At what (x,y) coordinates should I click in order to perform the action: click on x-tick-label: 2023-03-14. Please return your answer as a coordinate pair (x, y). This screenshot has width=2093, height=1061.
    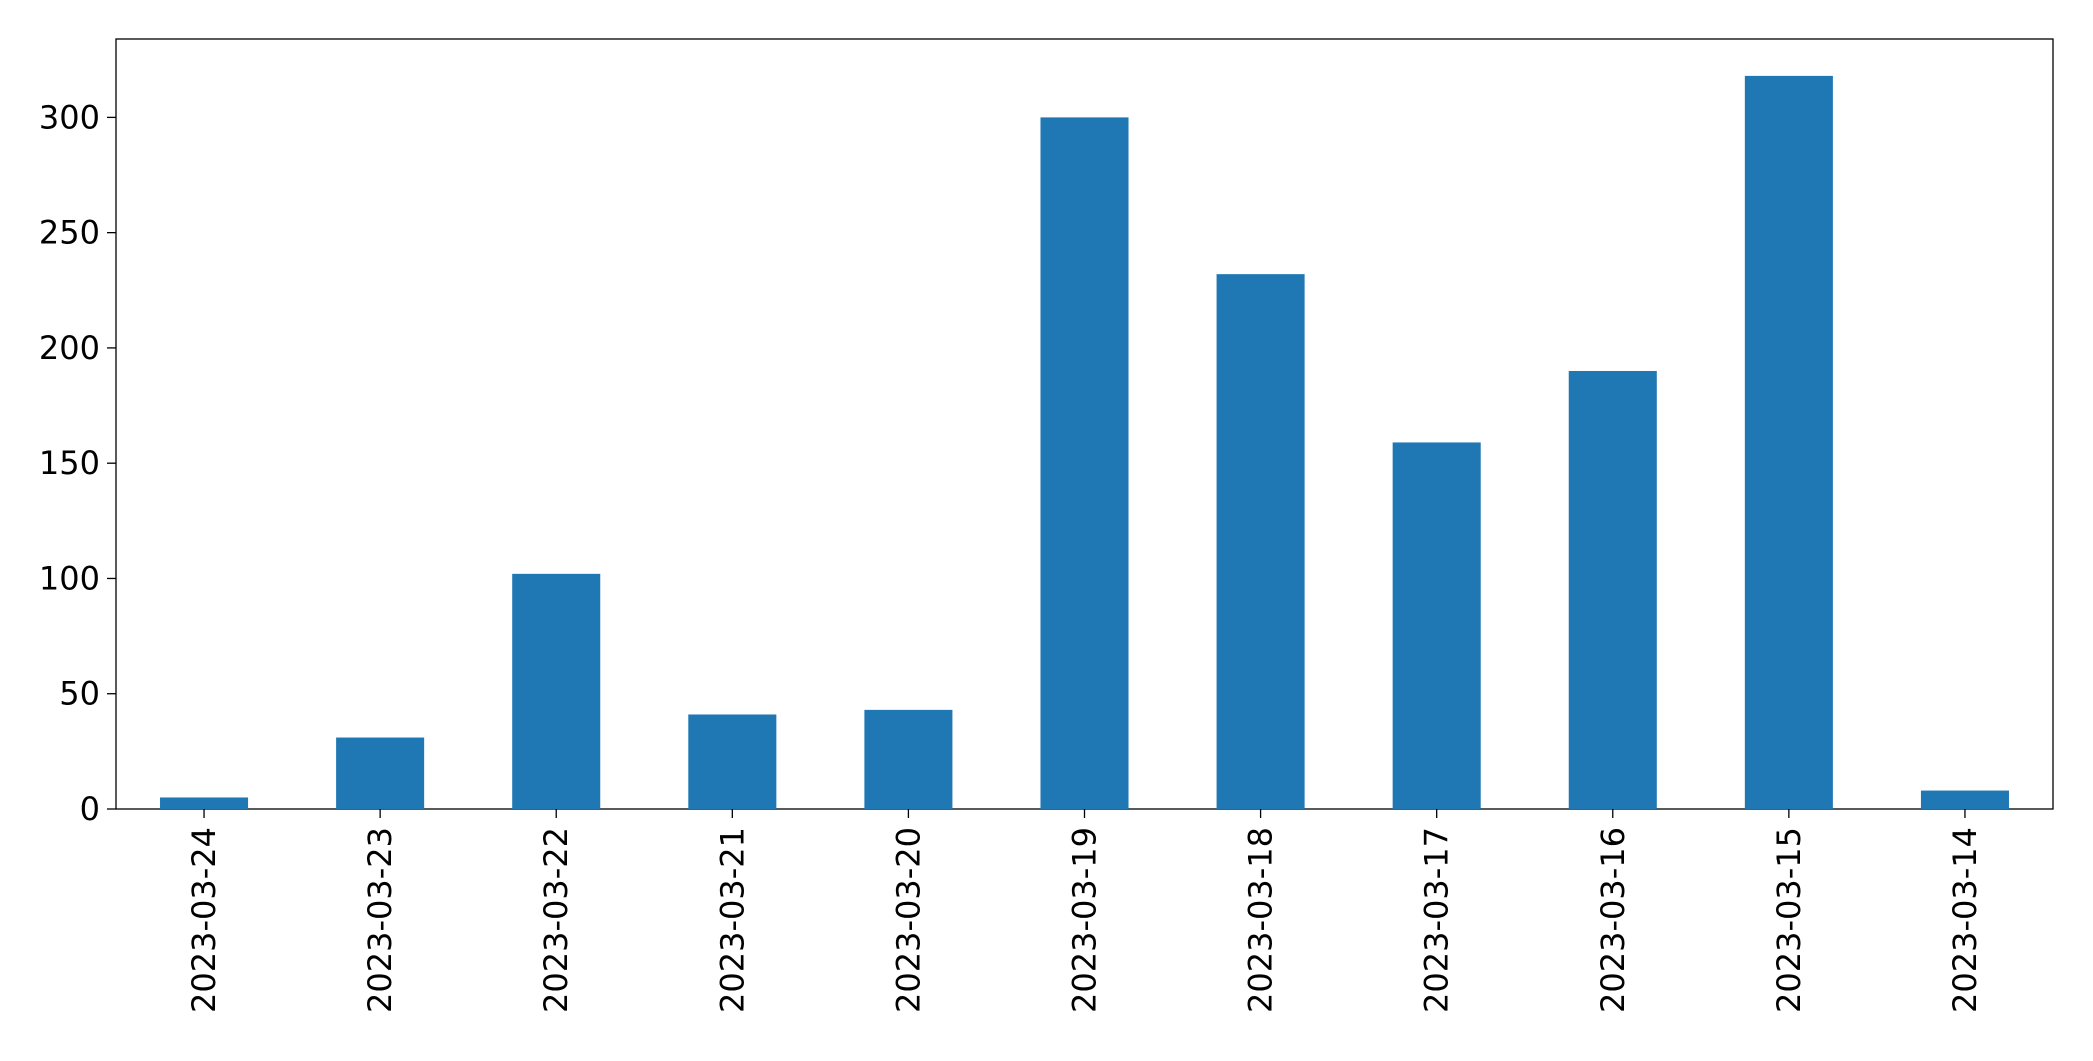
    Looking at the image, I should click on (1965, 920).